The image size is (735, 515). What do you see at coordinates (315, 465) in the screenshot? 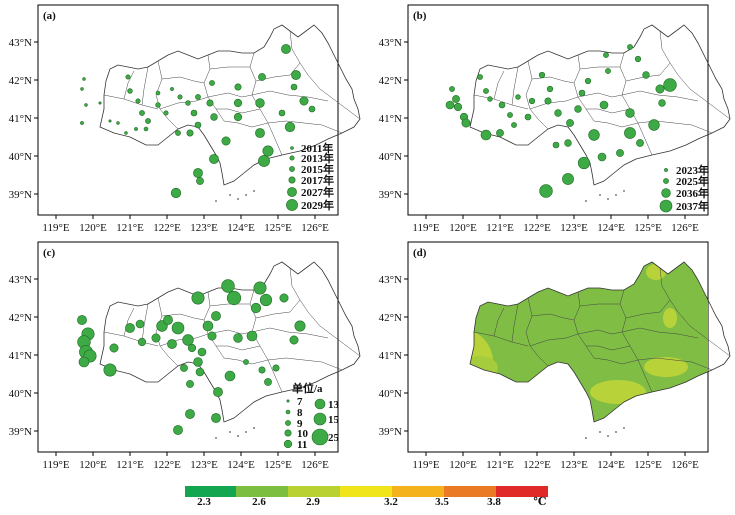
I see `lon-tick-label: 126°E` at bounding box center [315, 465].